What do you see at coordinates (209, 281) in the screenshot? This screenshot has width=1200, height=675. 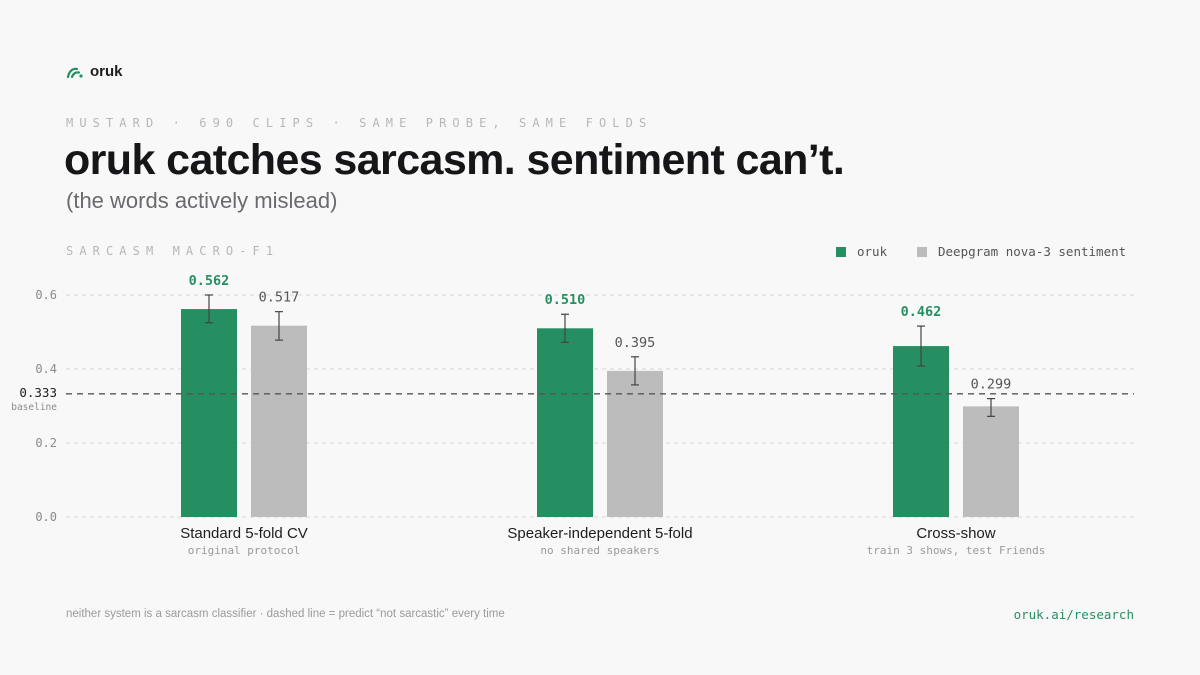 I see `data-label: 0.562` at bounding box center [209, 281].